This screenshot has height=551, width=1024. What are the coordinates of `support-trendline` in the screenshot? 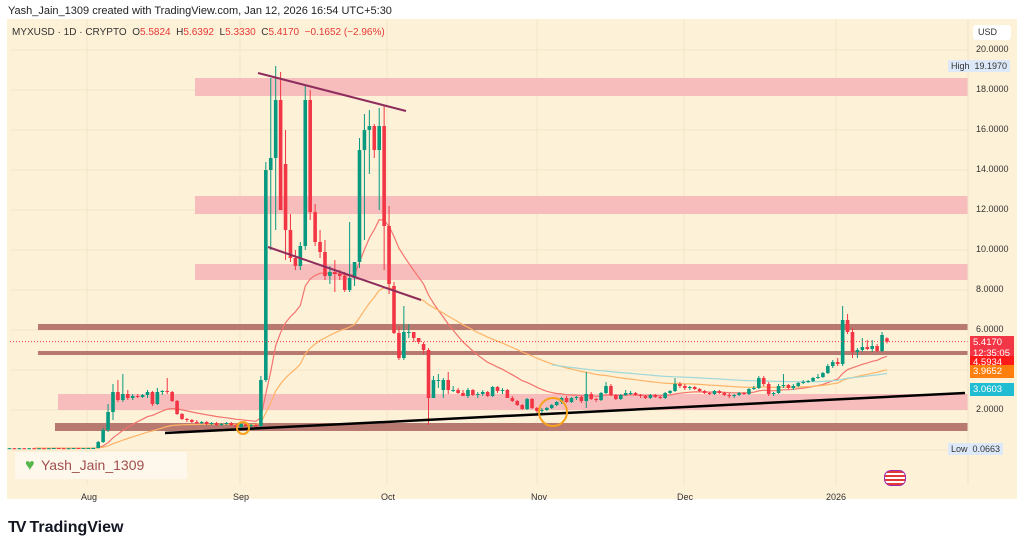 It's located at (565, 413).